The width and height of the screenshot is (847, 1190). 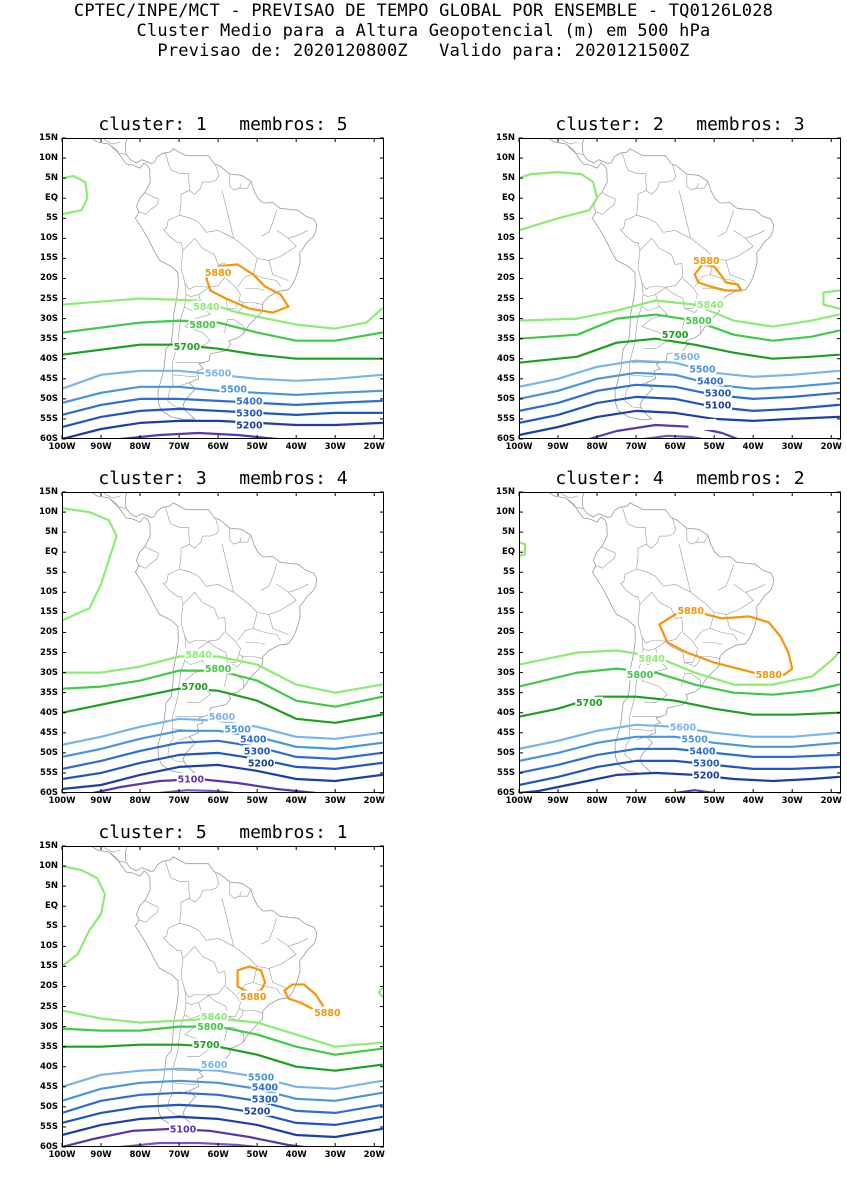 I want to click on lat-tick-label: 10N, so click(x=48, y=158).